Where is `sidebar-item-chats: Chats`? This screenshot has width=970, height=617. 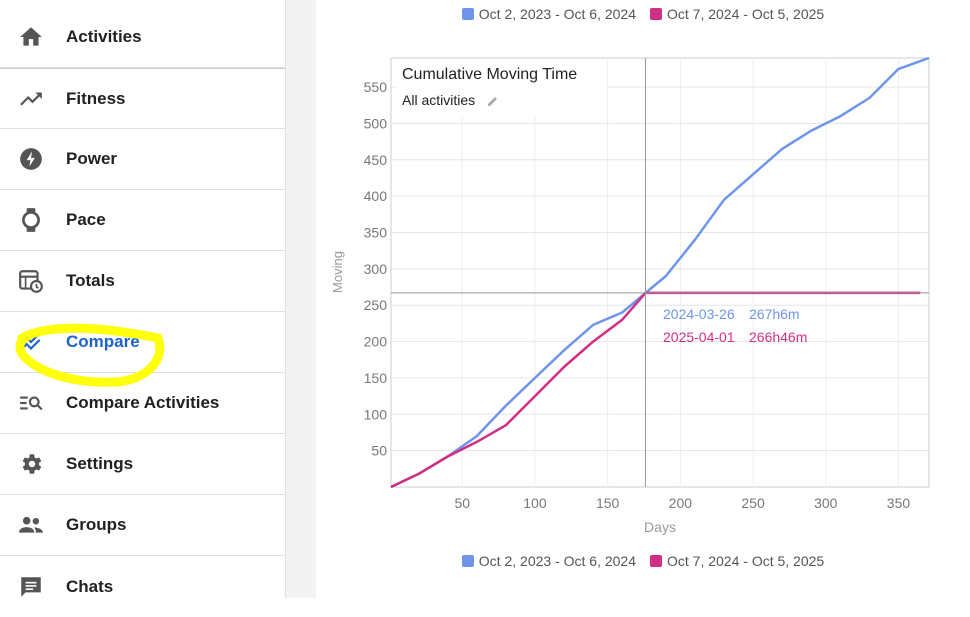 sidebar-item-chats: Chats is located at coordinates (142, 586).